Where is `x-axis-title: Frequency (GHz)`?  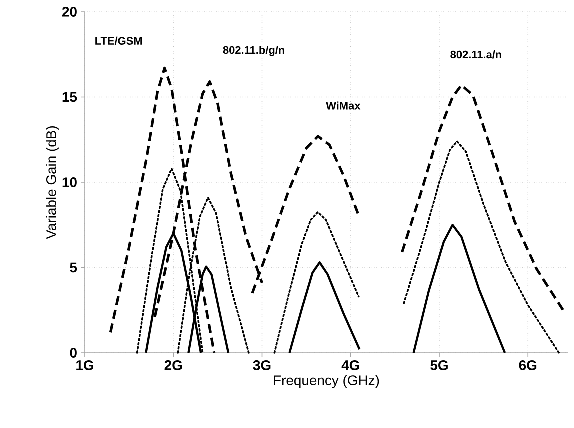 x-axis-title: Frequency (GHz) is located at coordinates (327, 381).